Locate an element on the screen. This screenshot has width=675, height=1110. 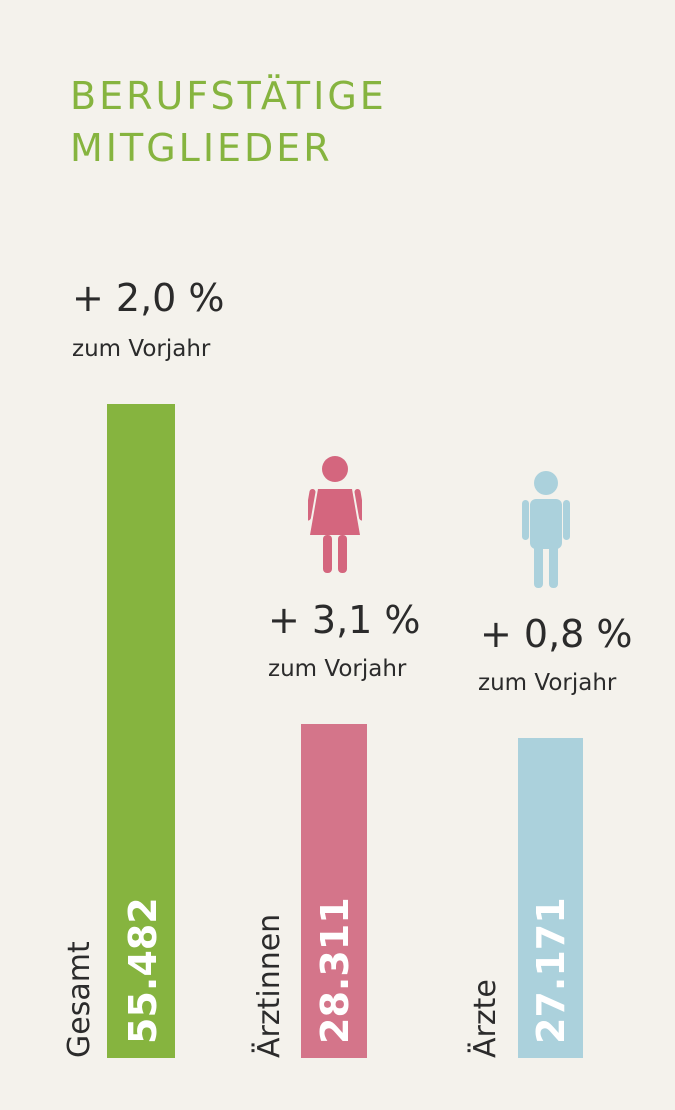
category-label-aerzte: Ärzte is located at coordinates (485, 1018).